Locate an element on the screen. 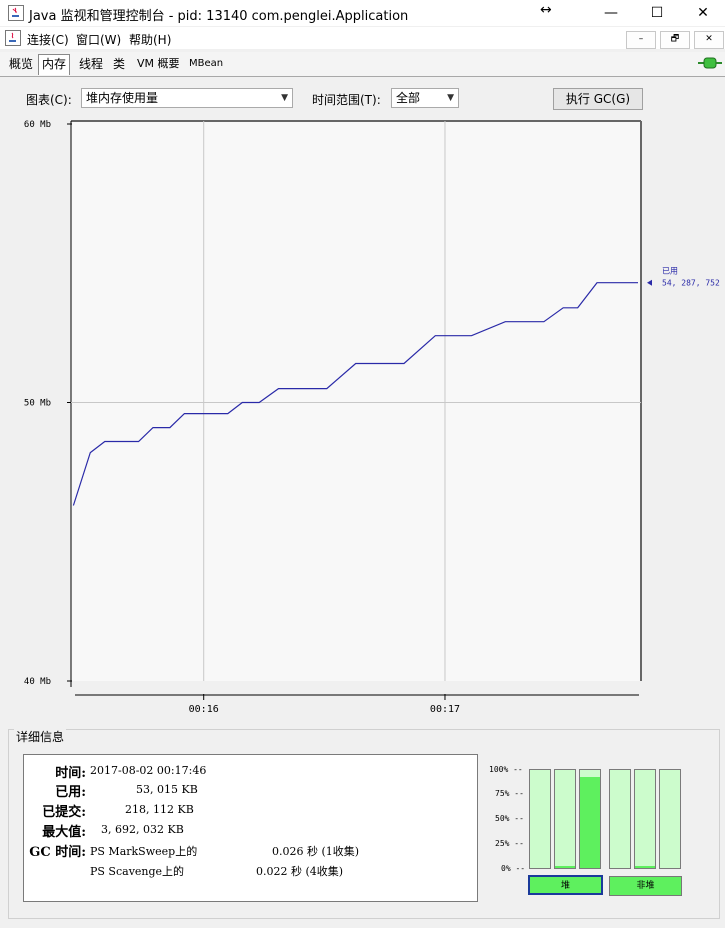  connection-plug-icon is located at coordinates (710, 63).